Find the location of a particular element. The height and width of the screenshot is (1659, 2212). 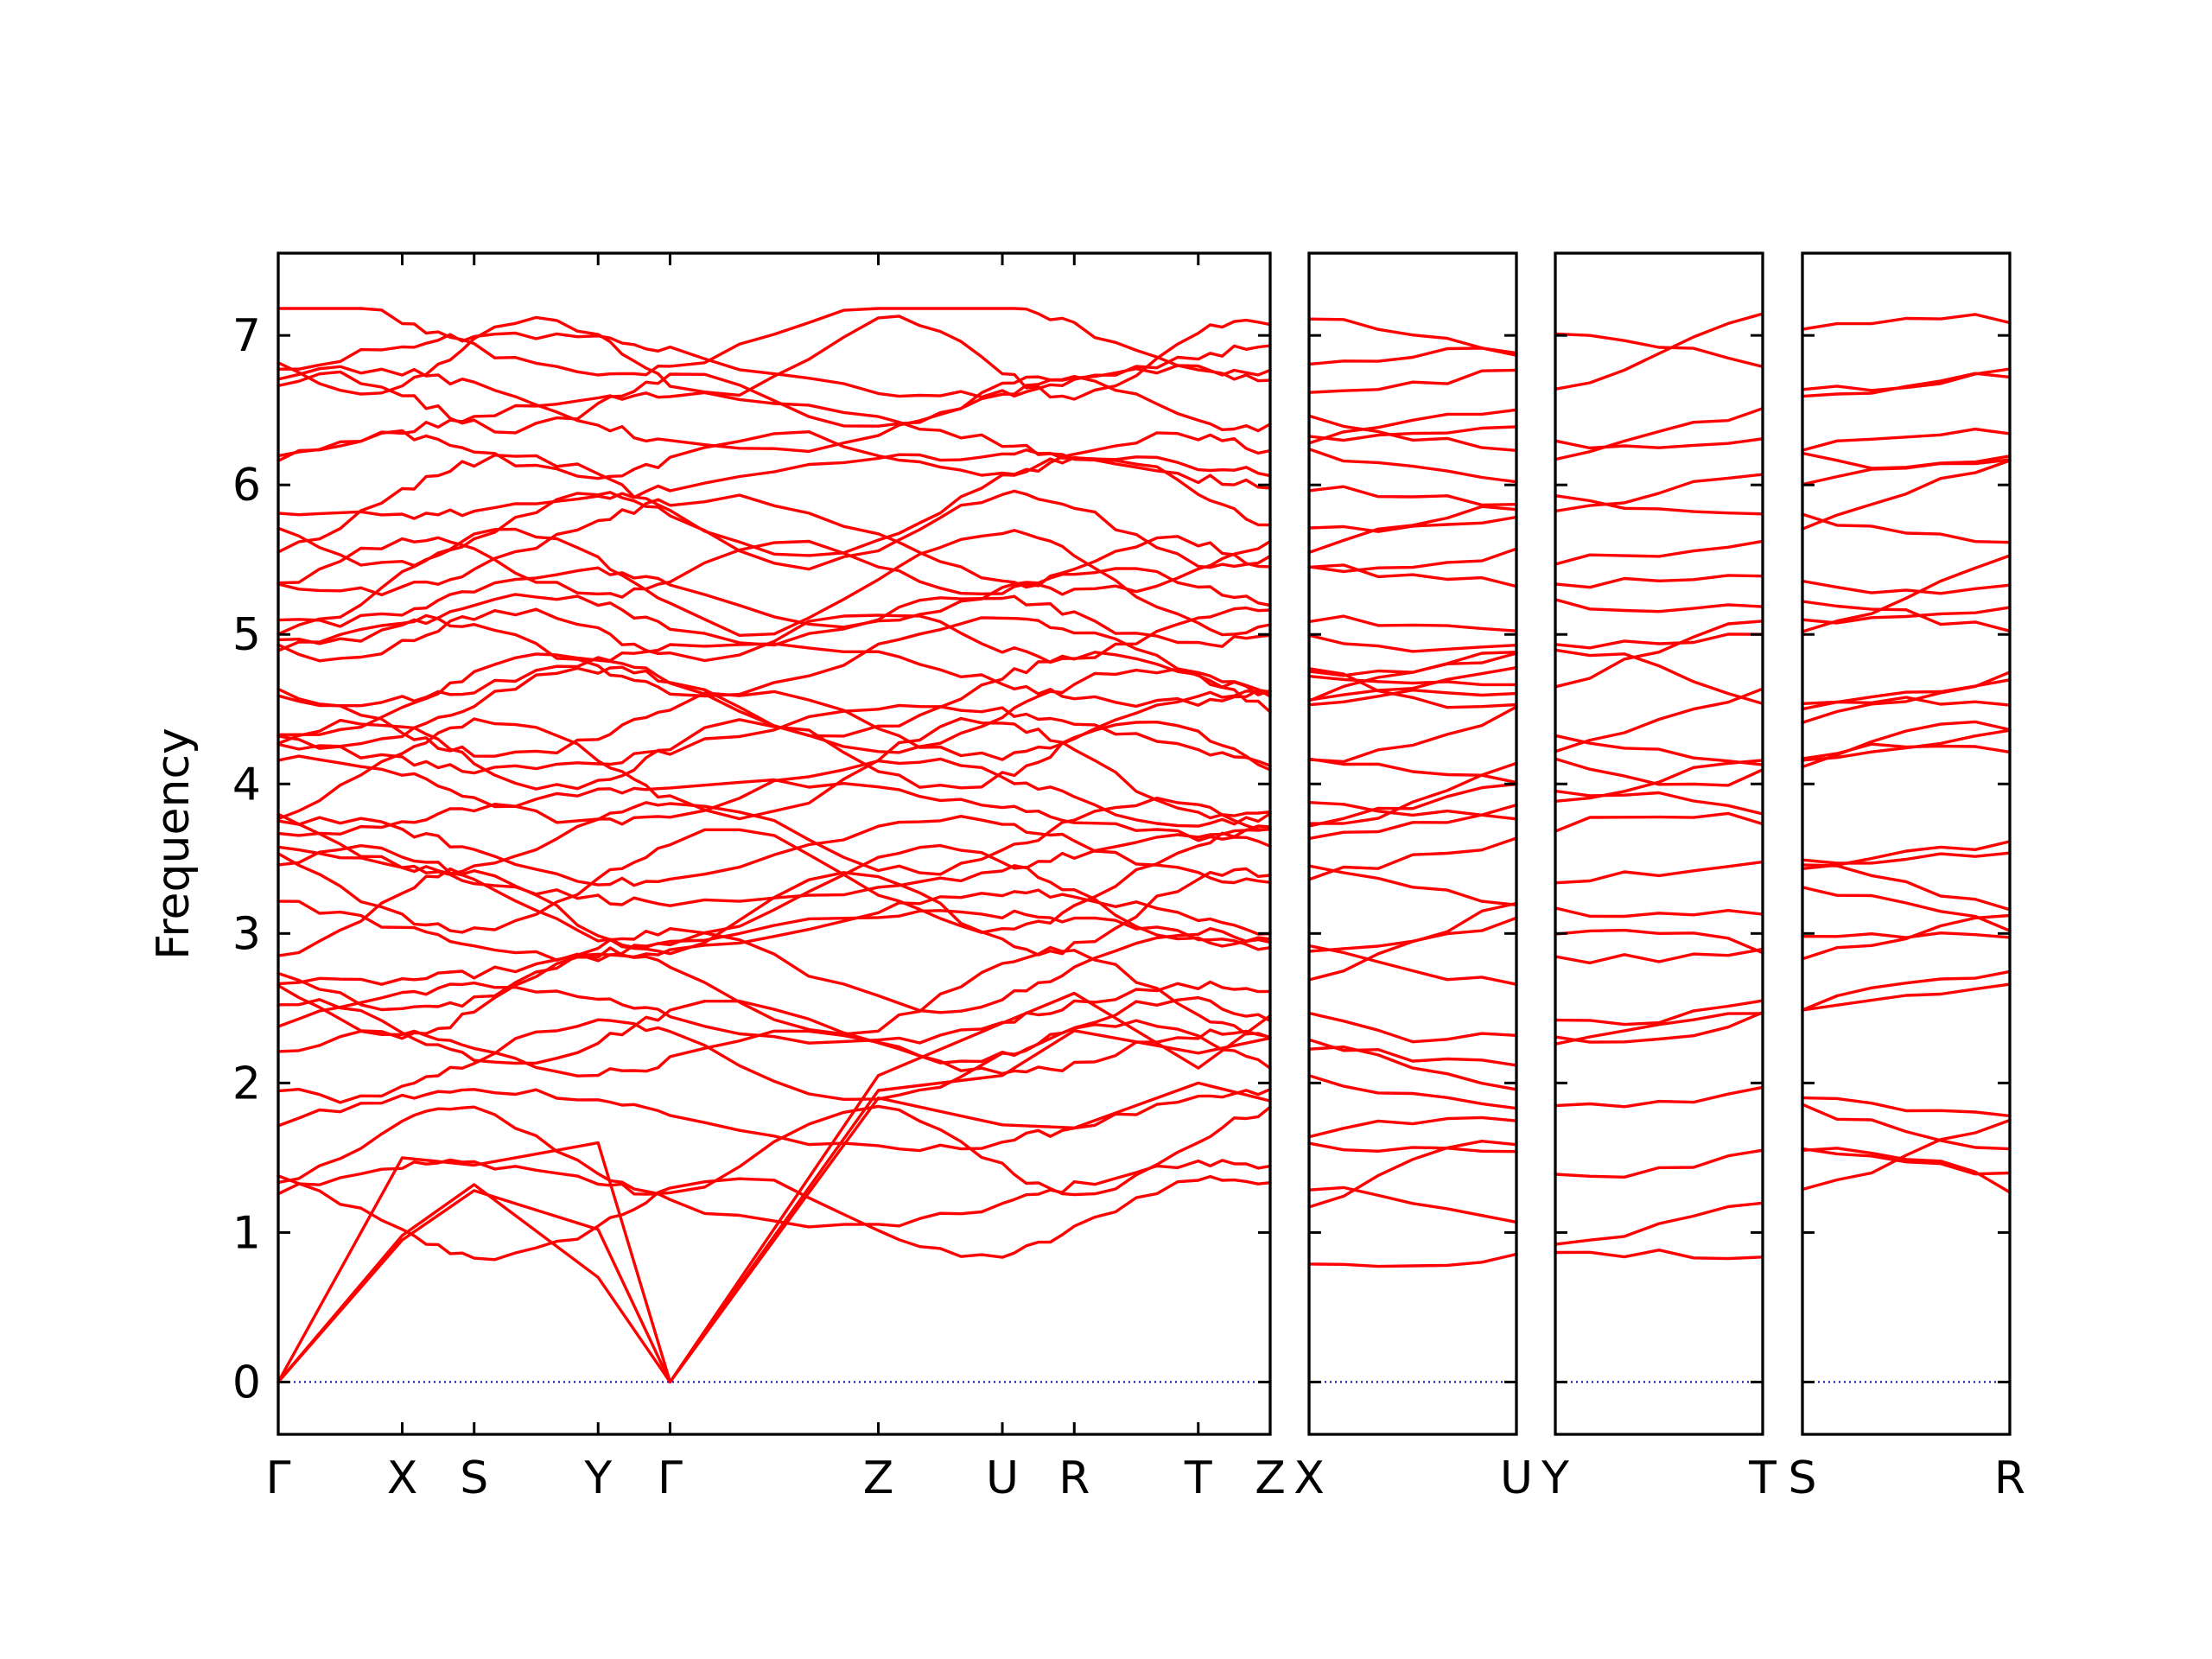

y-tick-label: 6 is located at coordinates (246, 486).